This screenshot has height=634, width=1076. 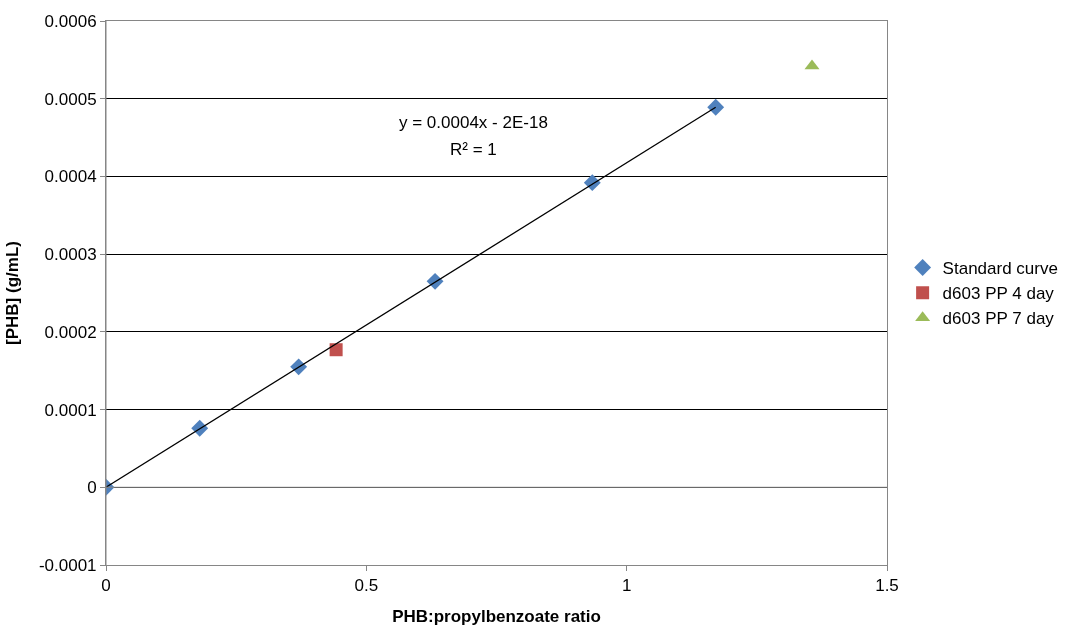 I want to click on annotation: y = 0.0004x - 2E-18, so click(x=473, y=122).